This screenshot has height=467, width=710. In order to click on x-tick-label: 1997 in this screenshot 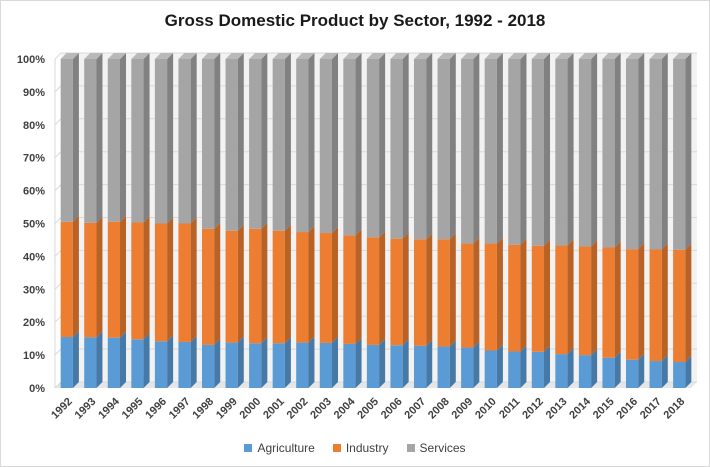, I will do `click(180, 409)`.